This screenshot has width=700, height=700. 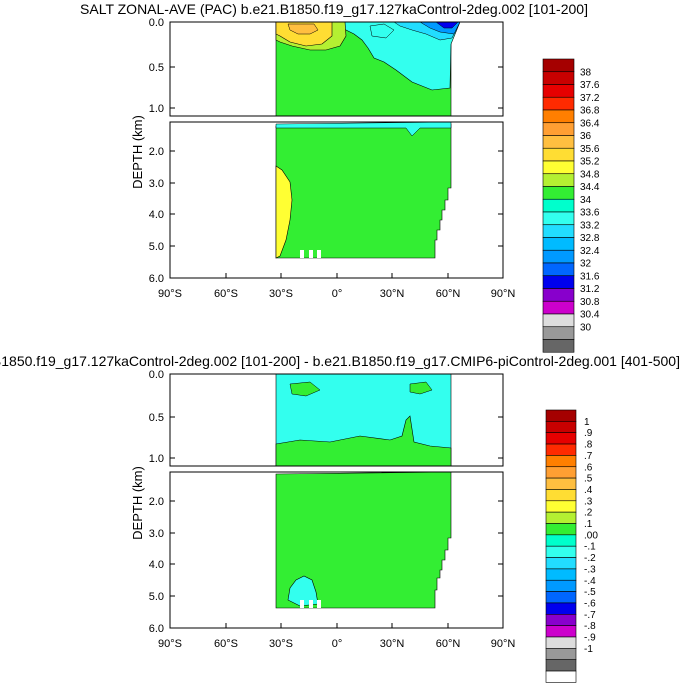 What do you see at coordinates (156, 597) in the screenshot?
I see `panel-2-ytick: 5.0` at bounding box center [156, 597].